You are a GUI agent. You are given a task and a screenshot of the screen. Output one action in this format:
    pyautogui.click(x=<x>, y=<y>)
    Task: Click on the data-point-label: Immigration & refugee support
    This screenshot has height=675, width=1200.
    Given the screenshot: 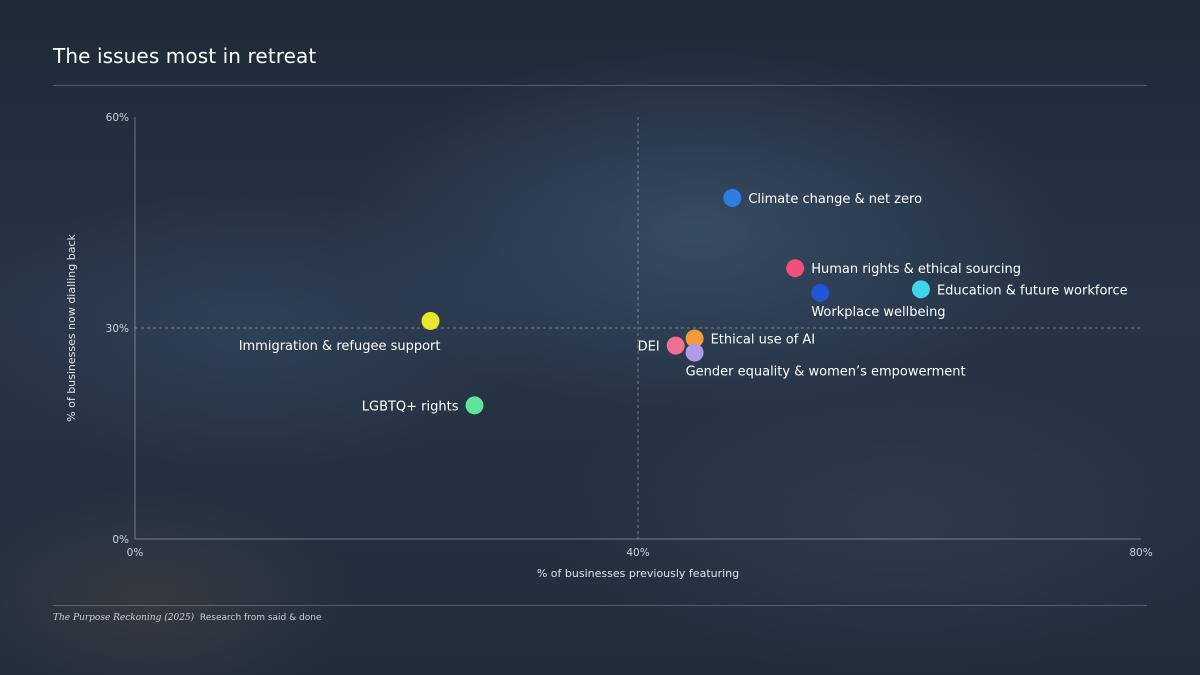 What is the action you would take?
    pyautogui.click(x=340, y=346)
    